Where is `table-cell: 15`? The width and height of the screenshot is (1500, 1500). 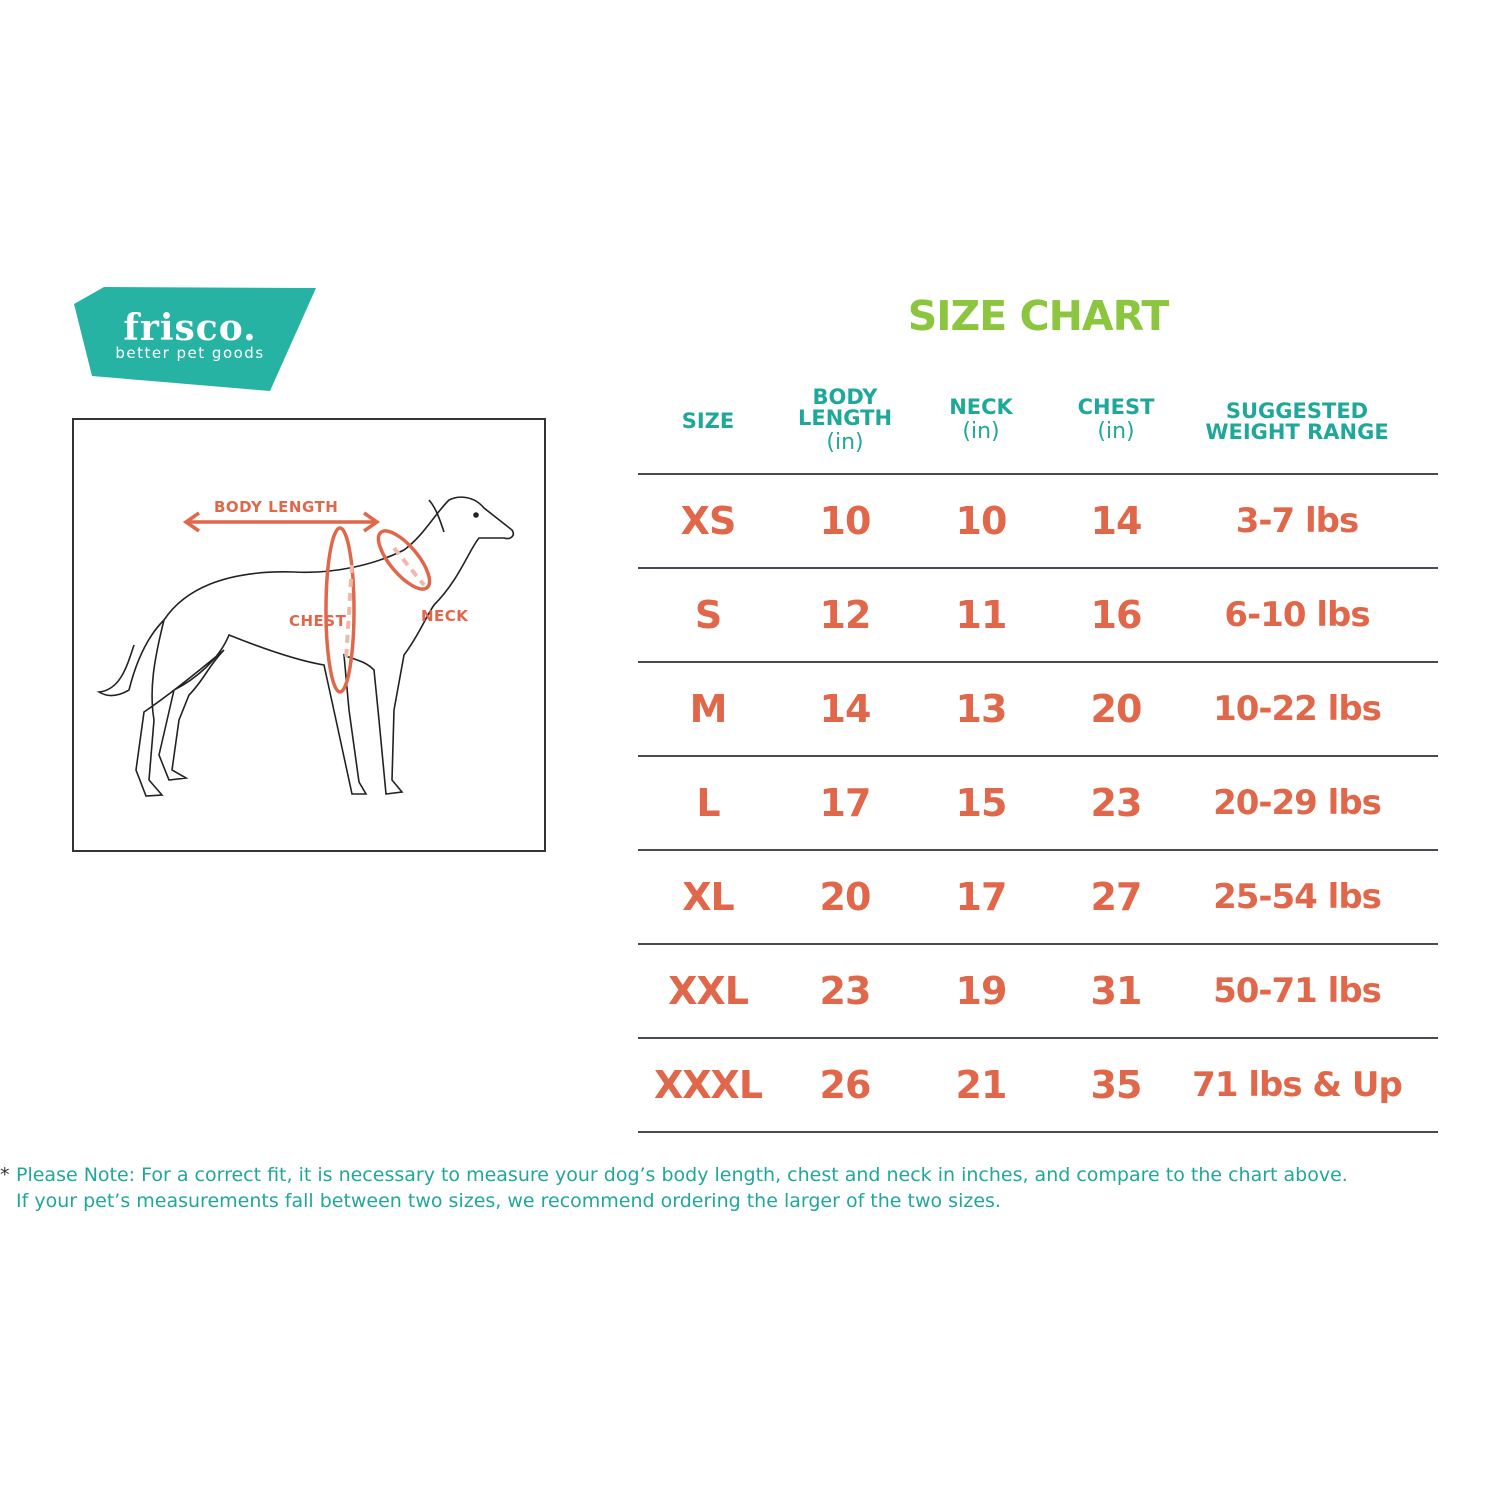 table-cell: 15 is located at coordinates (981, 803).